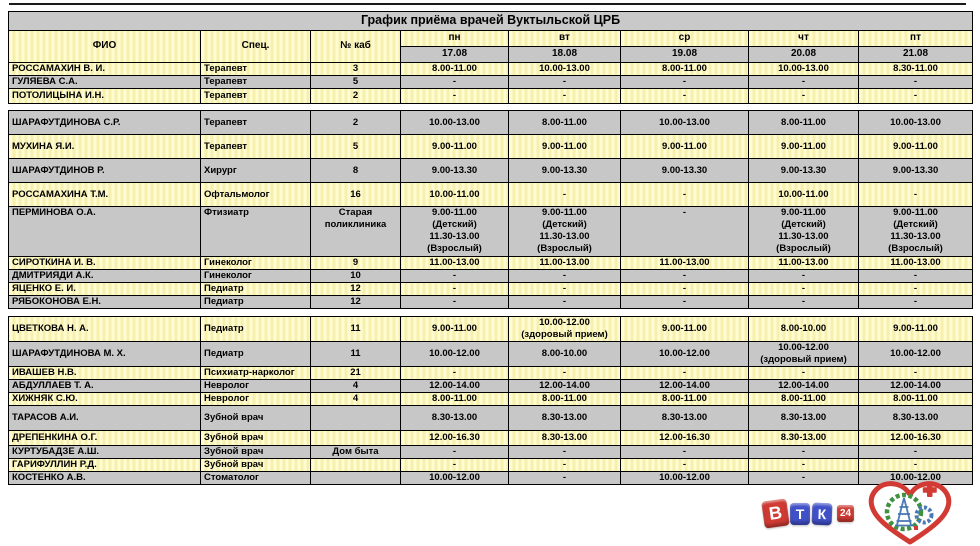 Image resolution: width=980 pixels, height=546 pixels. What do you see at coordinates (866, 512) in the screenshot?
I see `footer-logos: В Т К 24` at bounding box center [866, 512].